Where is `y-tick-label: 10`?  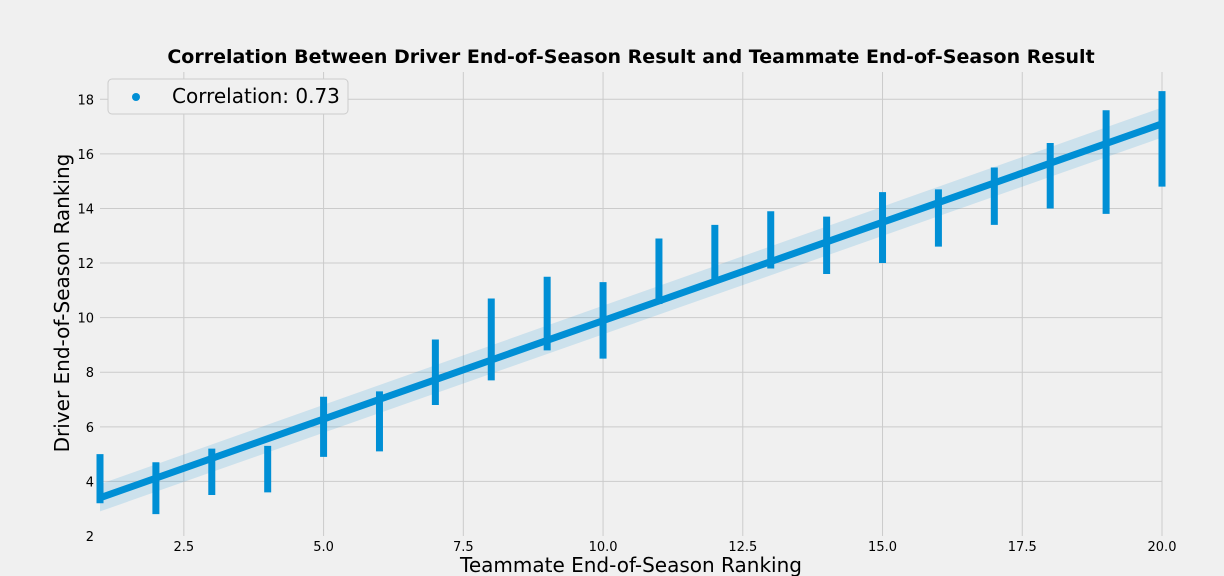
y-tick-label: 10 is located at coordinates (85, 319).